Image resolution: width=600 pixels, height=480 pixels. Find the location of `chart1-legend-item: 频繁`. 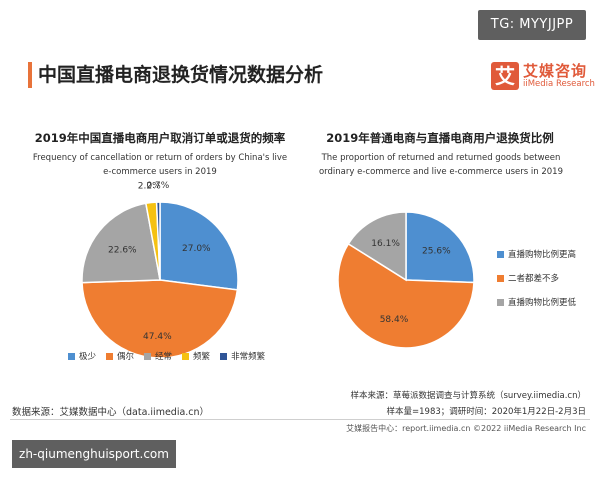

chart1-legend-item: 频繁 is located at coordinates (196, 356).